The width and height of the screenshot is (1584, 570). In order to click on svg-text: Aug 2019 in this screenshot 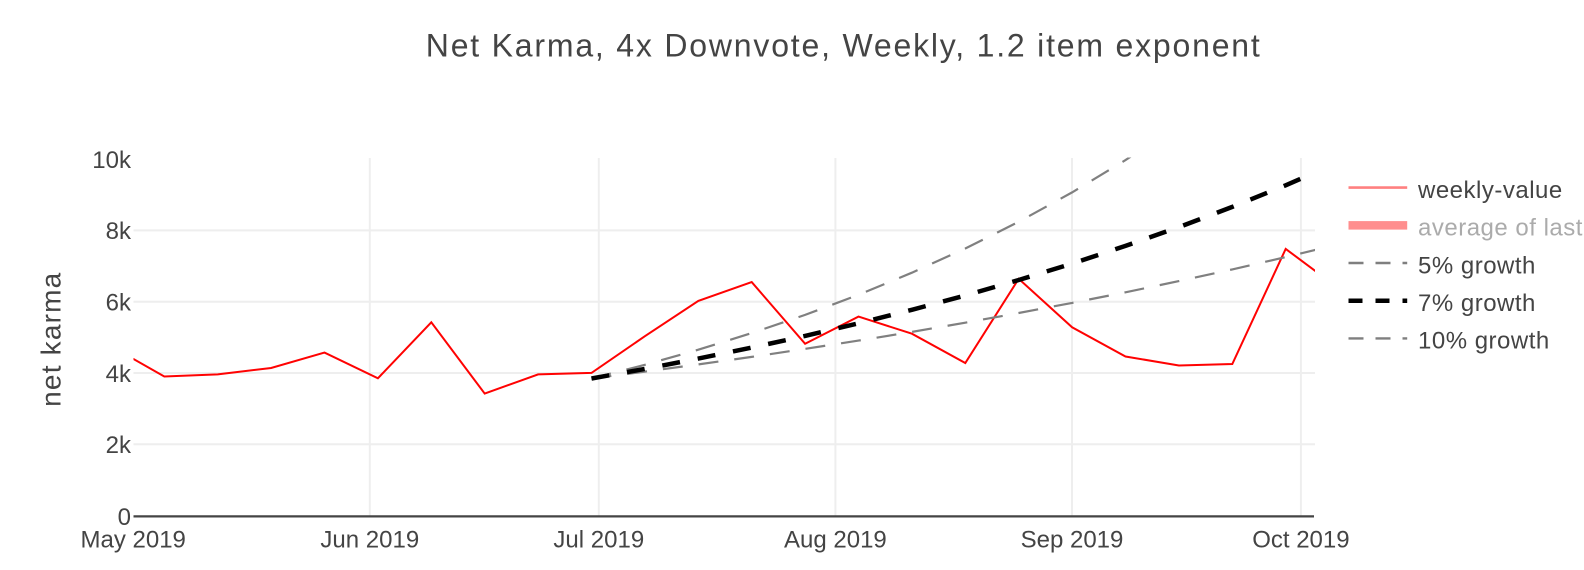, I will do `click(835, 540)`.